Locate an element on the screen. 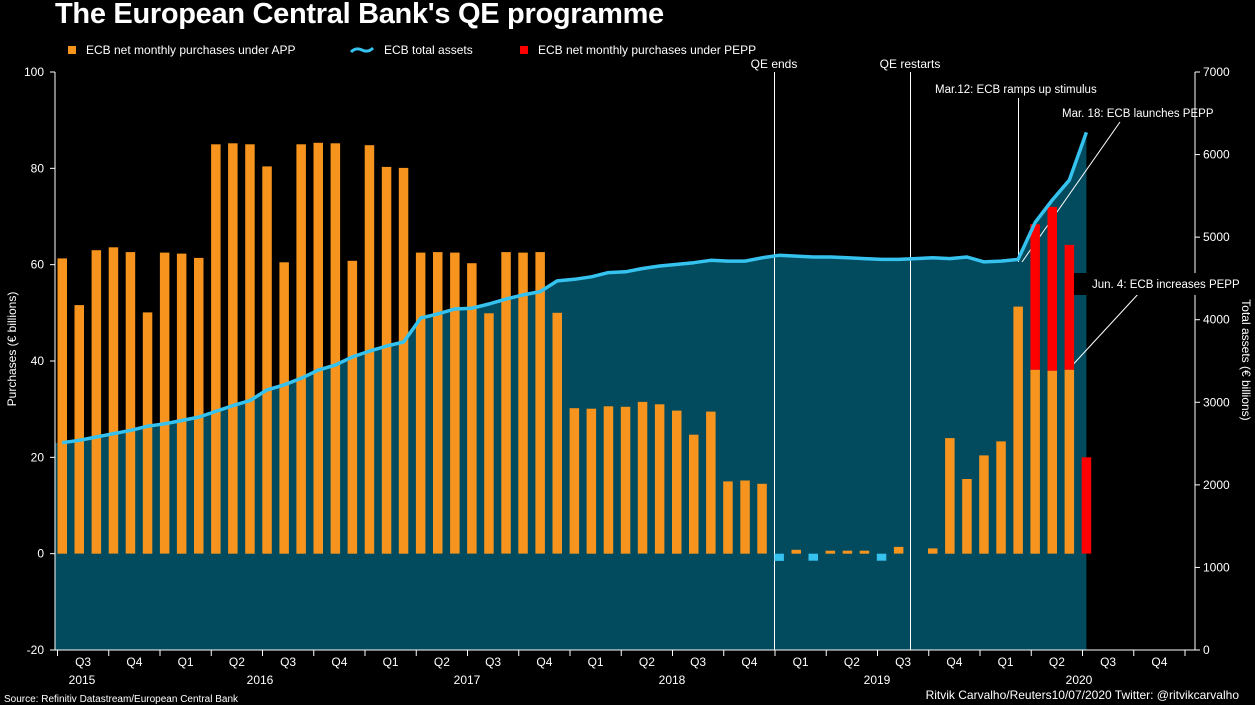  right-tick-label: 7000 is located at coordinates (1216, 72).